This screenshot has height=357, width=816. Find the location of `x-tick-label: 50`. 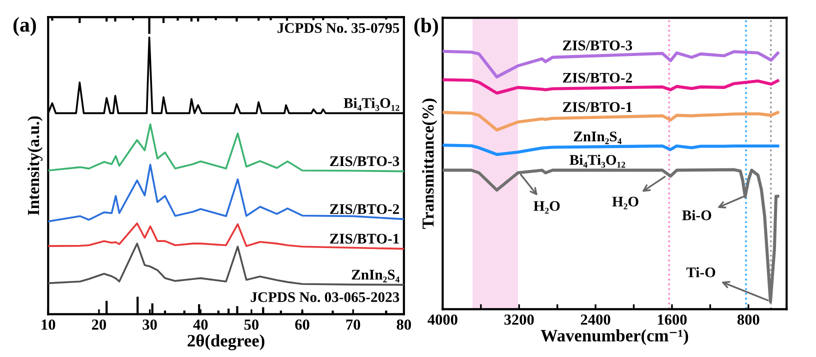

x-tick-label: 50 is located at coordinates (251, 324).